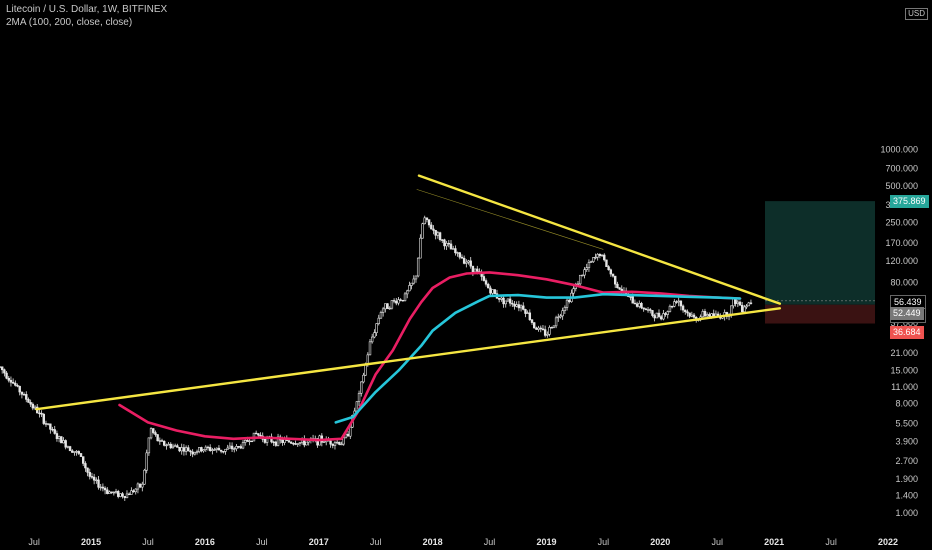 The width and height of the screenshot is (932, 550). What do you see at coordinates (538, 358) in the screenshot?
I see `ma200-line` at bounding box center [538, 358].